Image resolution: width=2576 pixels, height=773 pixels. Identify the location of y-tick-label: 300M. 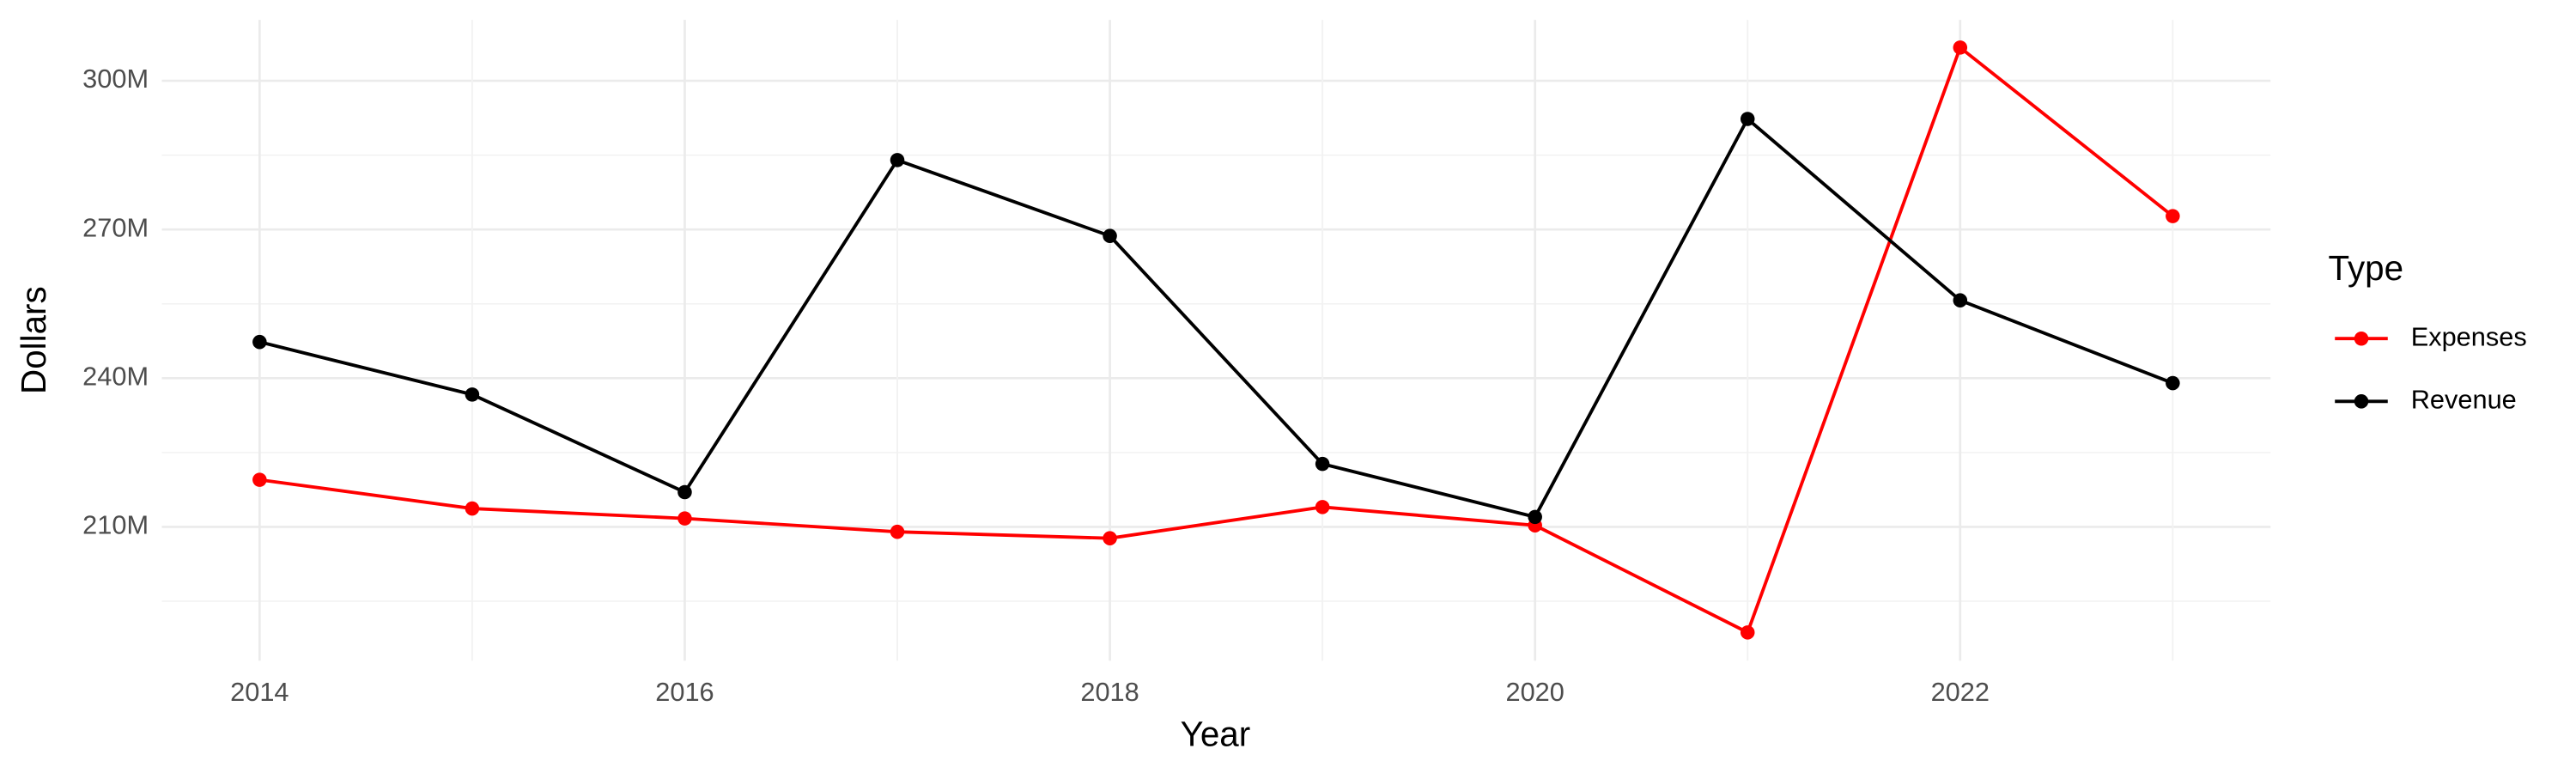
(116, 79).